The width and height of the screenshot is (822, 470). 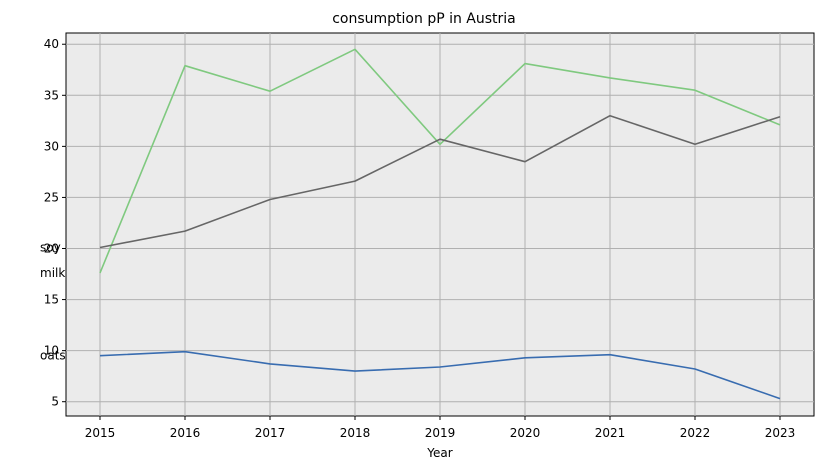 I want to click on series-label-soy: soy, so click(x=50, y=247).